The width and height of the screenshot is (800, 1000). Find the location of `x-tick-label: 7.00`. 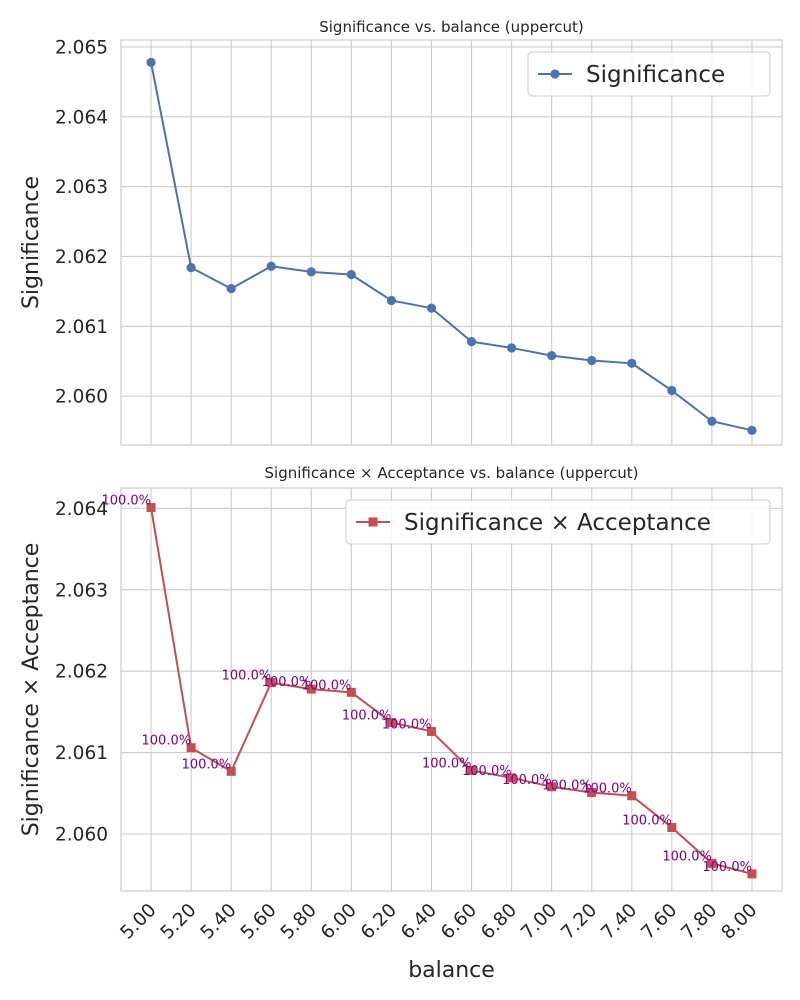

x-tick-label: 7.00 is located at coordinates (539, 922).